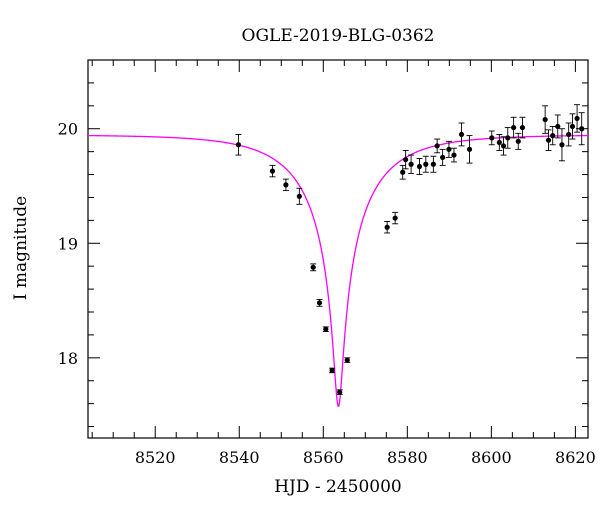 This screenshot has width=600, height=512. I want to click on x-tick-label: 8600, so click(491, 457).